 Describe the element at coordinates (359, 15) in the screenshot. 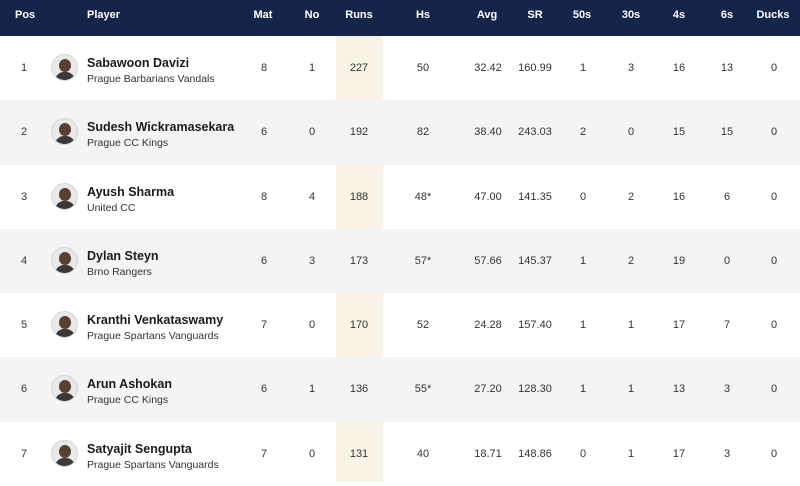

I see `header-runs: Runs` at that location.